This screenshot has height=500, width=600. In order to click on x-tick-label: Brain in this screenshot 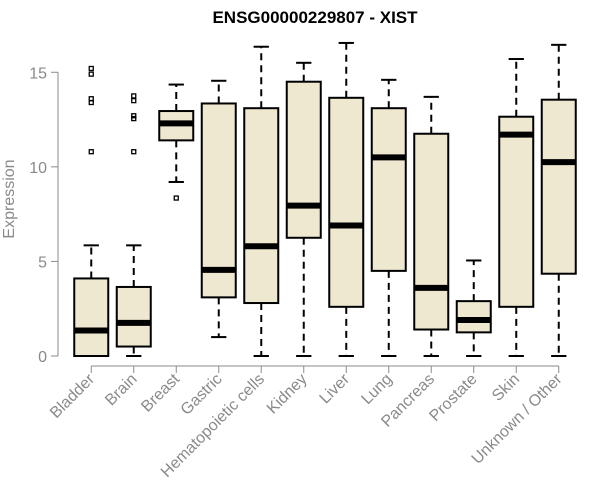, I will do `click(121, 390)`.